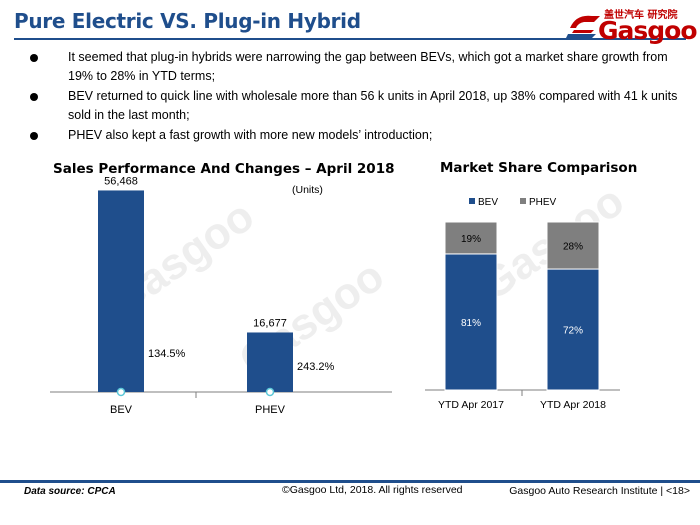 This screenshot has height=525, width=700. I want to click on bar-phev, so click(270, 362).